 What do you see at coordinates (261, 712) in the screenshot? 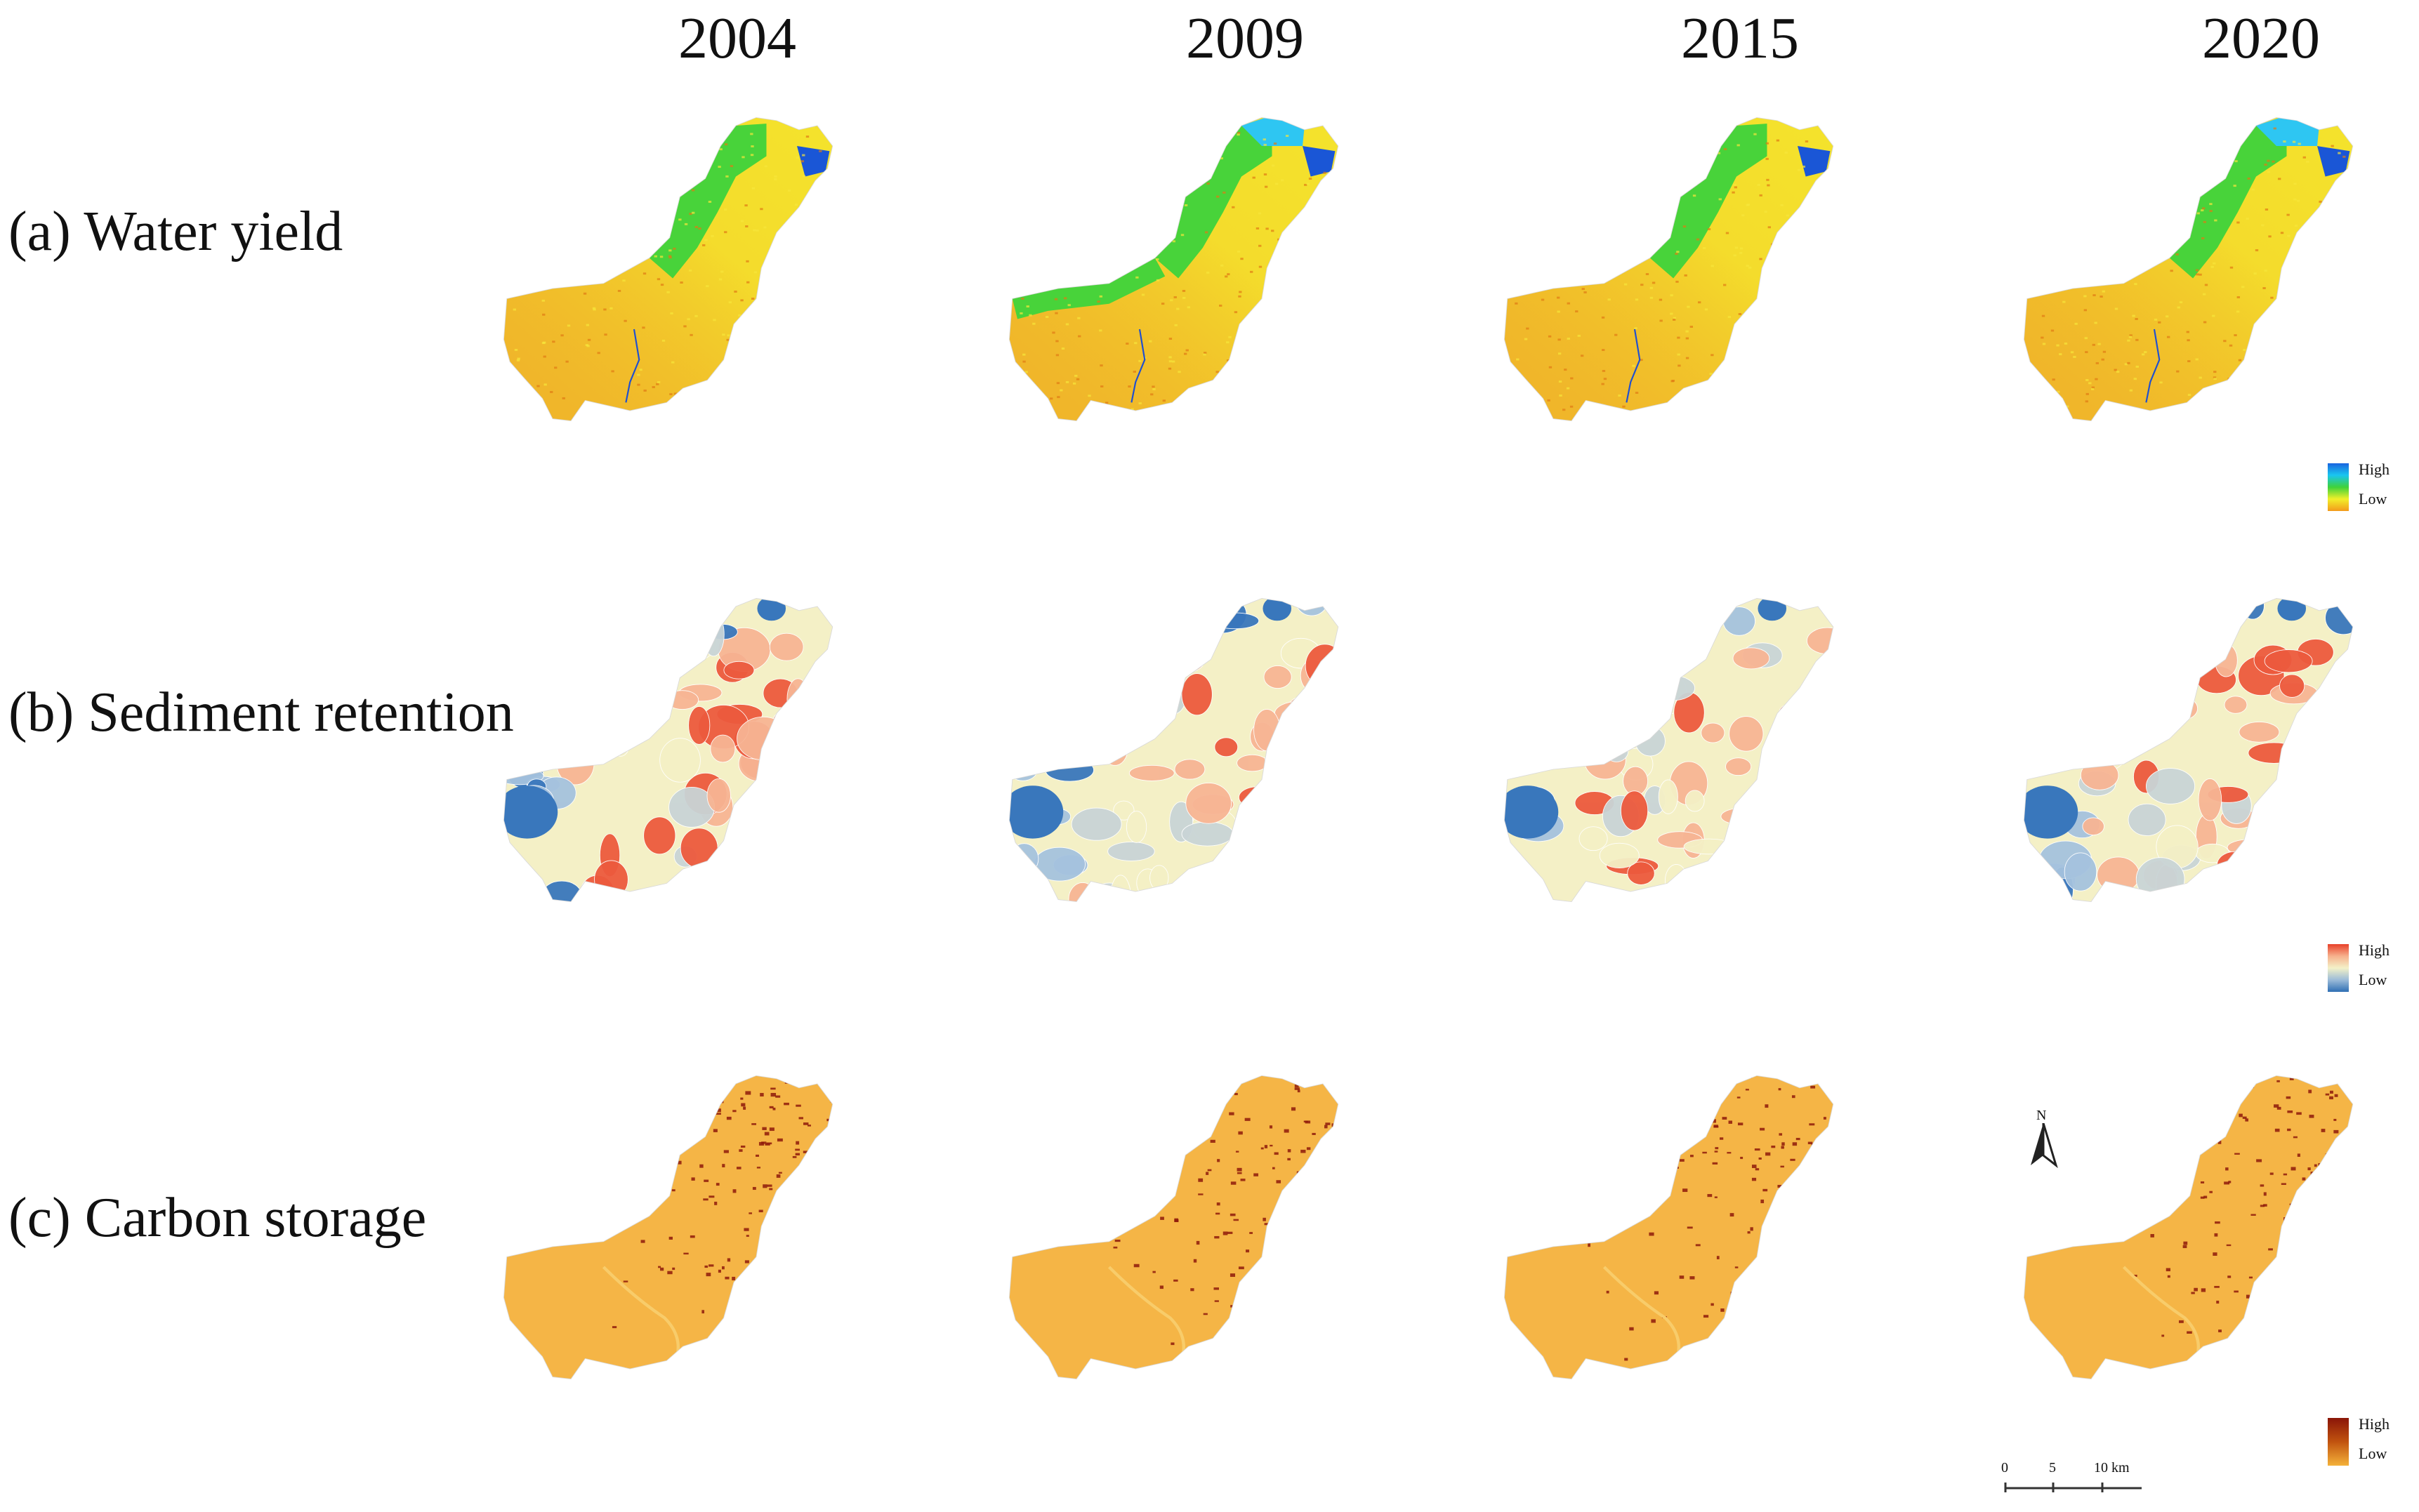
I see `row-label-sediment-retention: (b) Sediment retention` at bounding box center [261, 712].